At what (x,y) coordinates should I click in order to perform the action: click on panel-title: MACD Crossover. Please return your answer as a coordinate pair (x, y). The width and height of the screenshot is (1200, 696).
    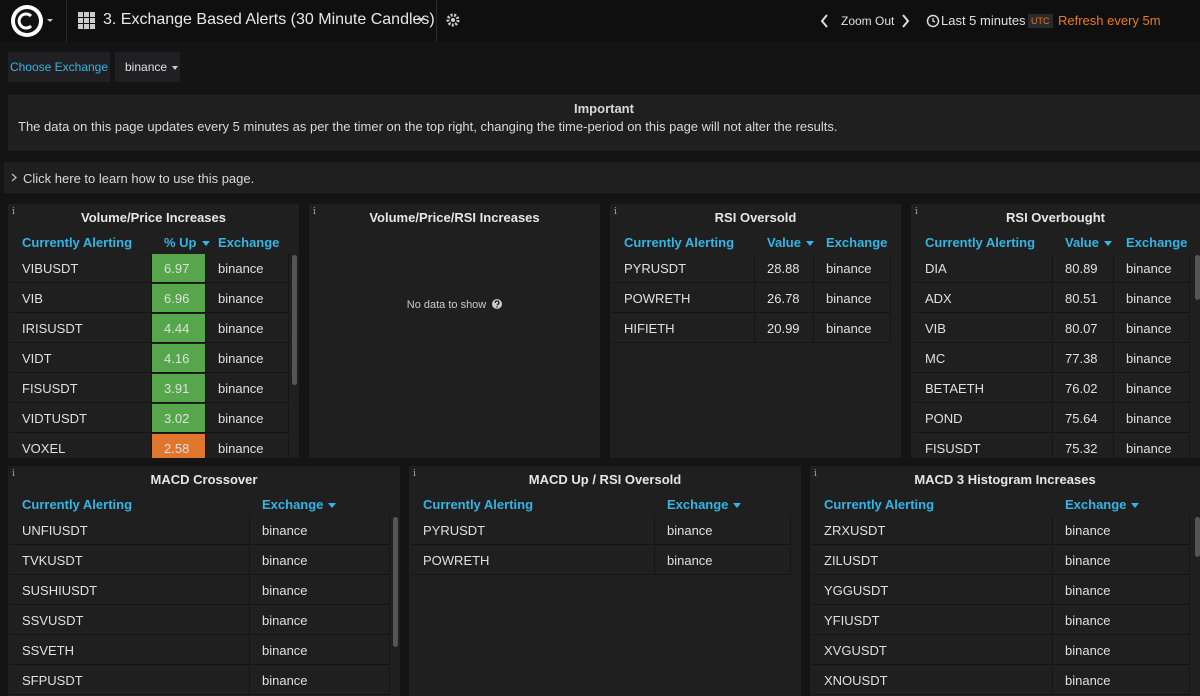
    Looking at the image, I should click on (204, 479).